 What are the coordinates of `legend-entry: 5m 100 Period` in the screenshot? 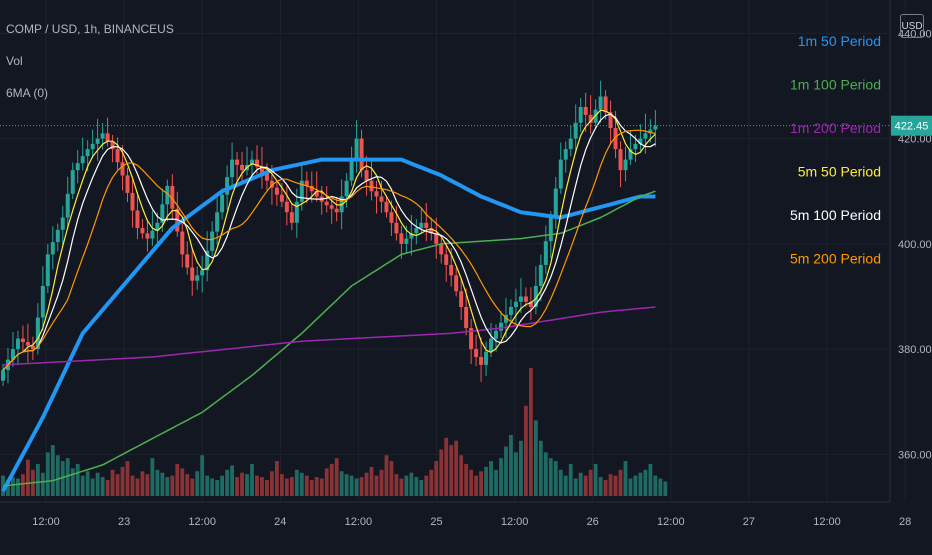 It's located at (835, 215).